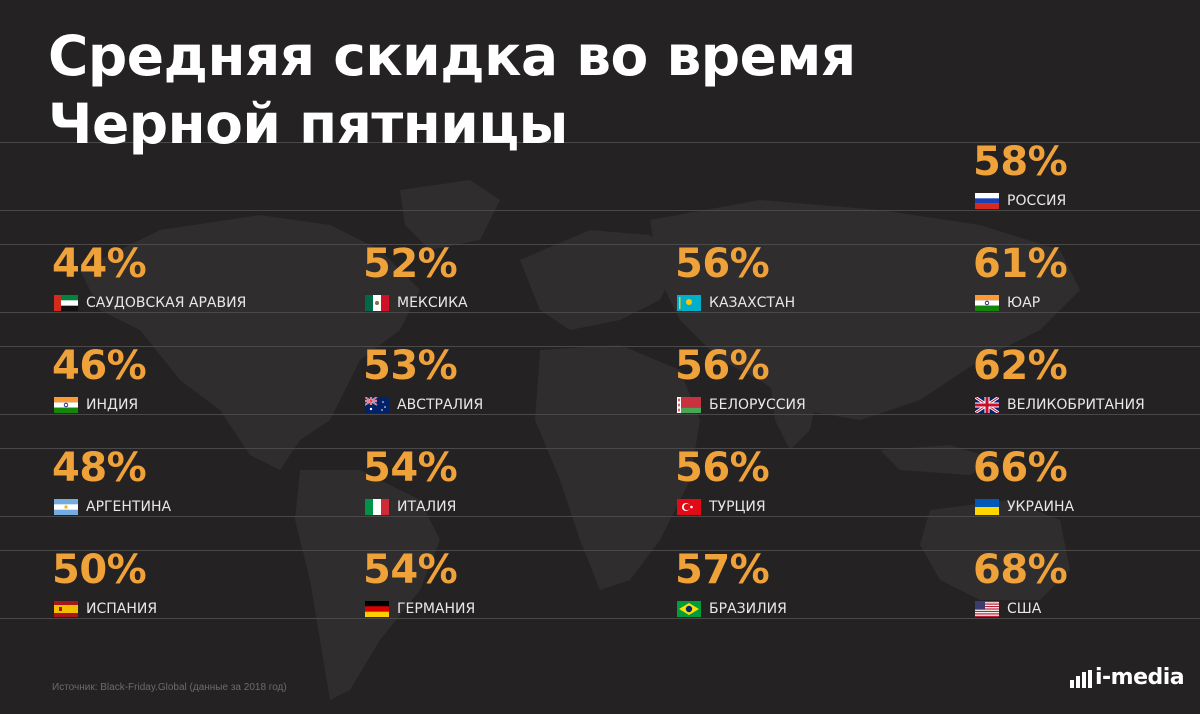  What do you see at coordinates (112, 405) in the screenshot?
I see `country-name: ИНДИЯ` at bounding box center [112, 405].